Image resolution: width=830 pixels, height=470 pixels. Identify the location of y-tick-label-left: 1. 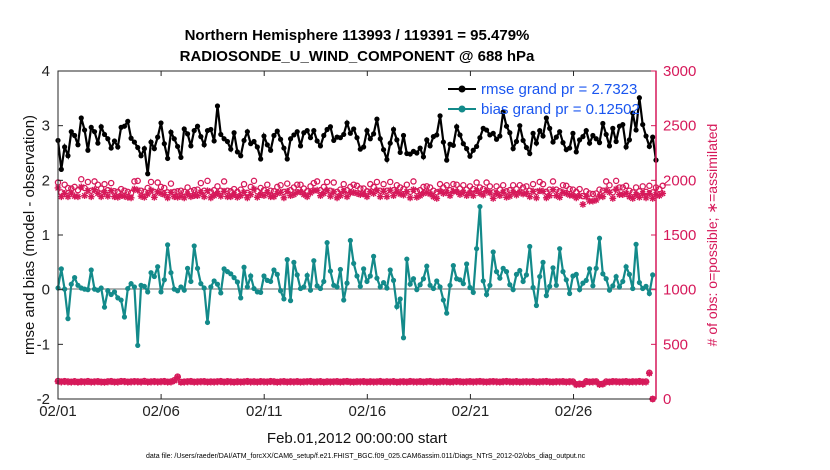
(46, 235).